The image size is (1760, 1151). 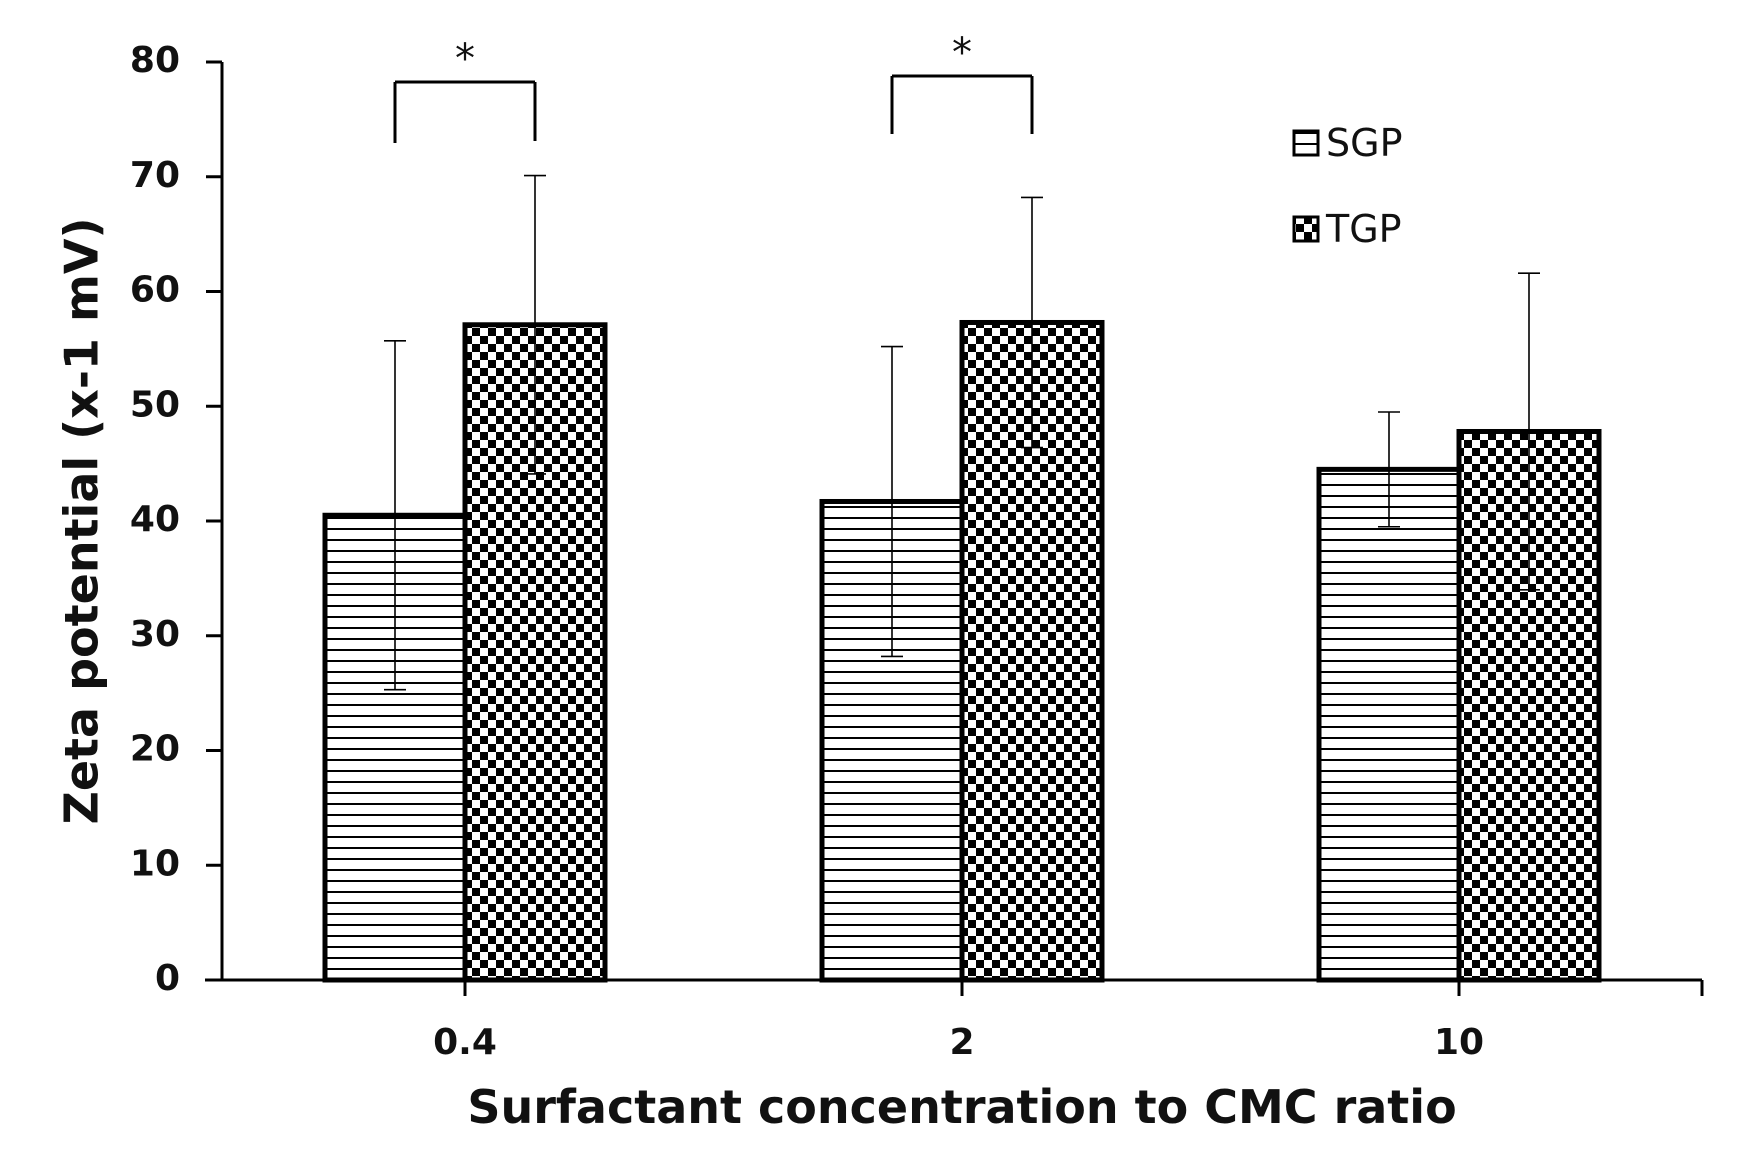 What do you see at coordinates (155, 175) in the screenshot?
I see `y-tick-label-70: 70` at bounding box center [155, 175].